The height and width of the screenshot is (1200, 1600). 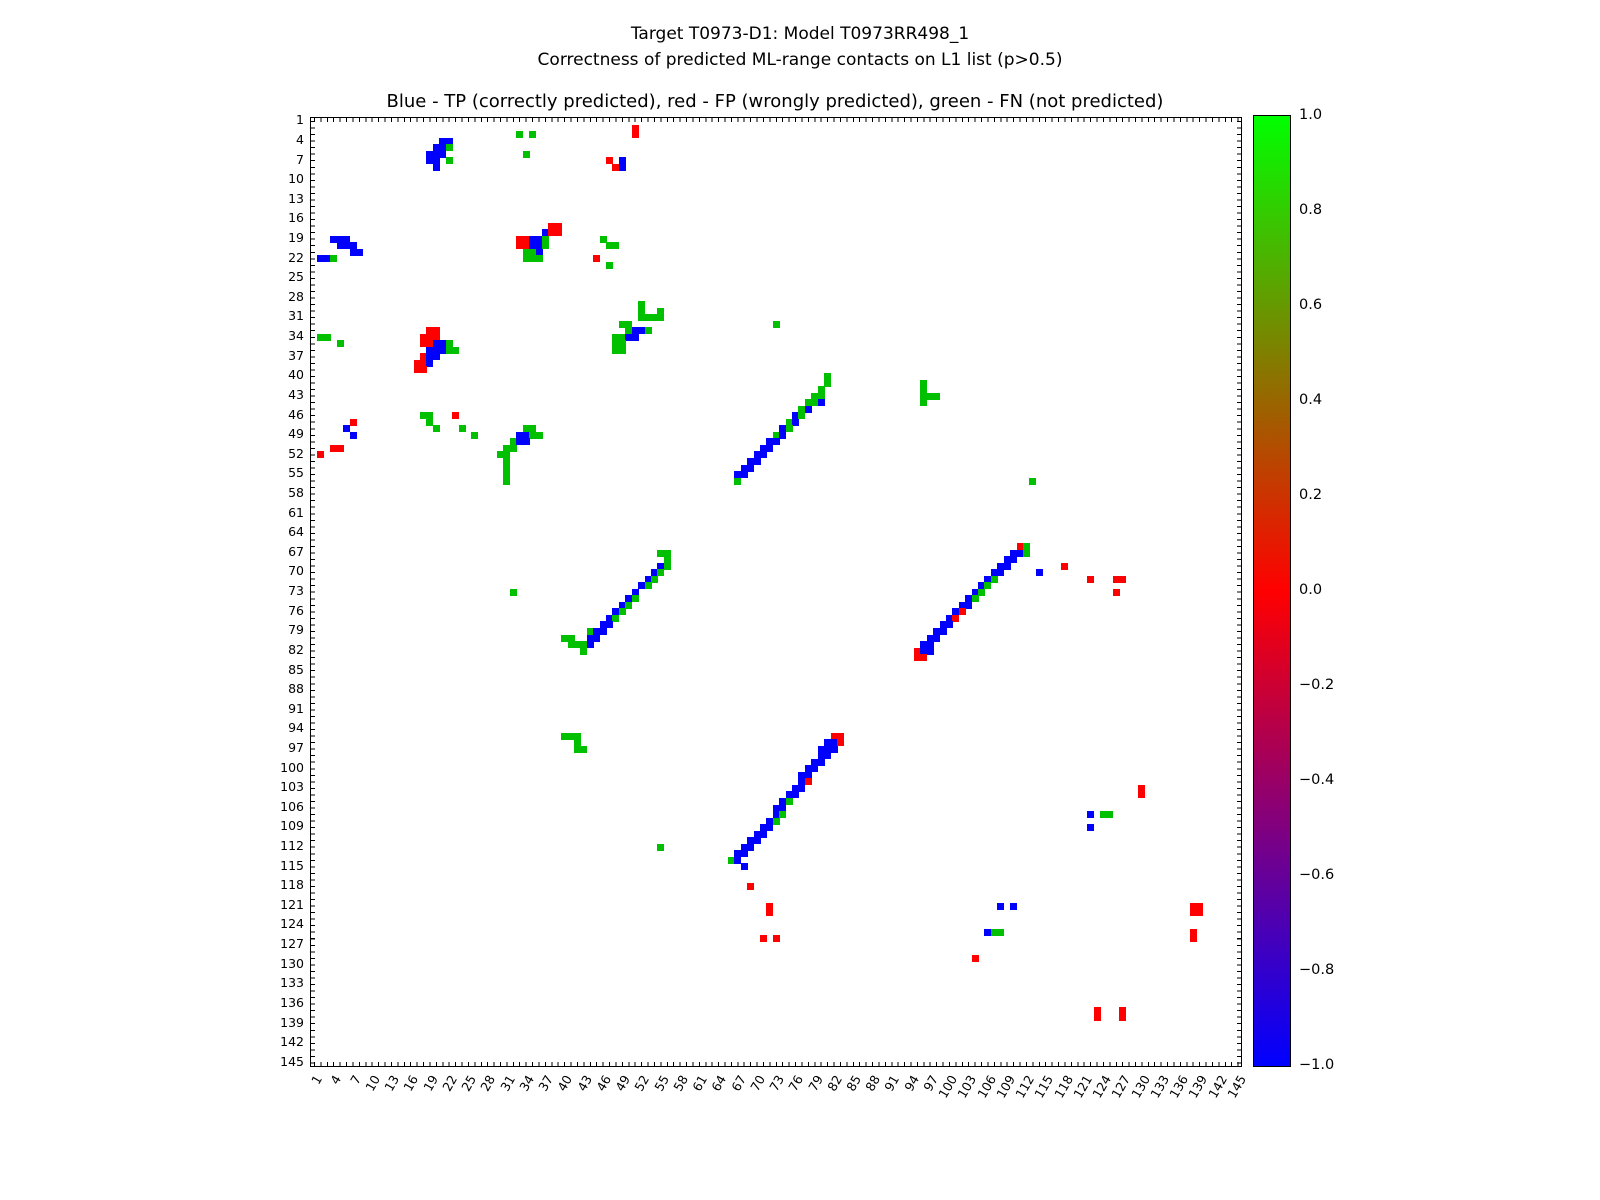 I want to click on y-tick-label: 115, so click(x=292, y=865).